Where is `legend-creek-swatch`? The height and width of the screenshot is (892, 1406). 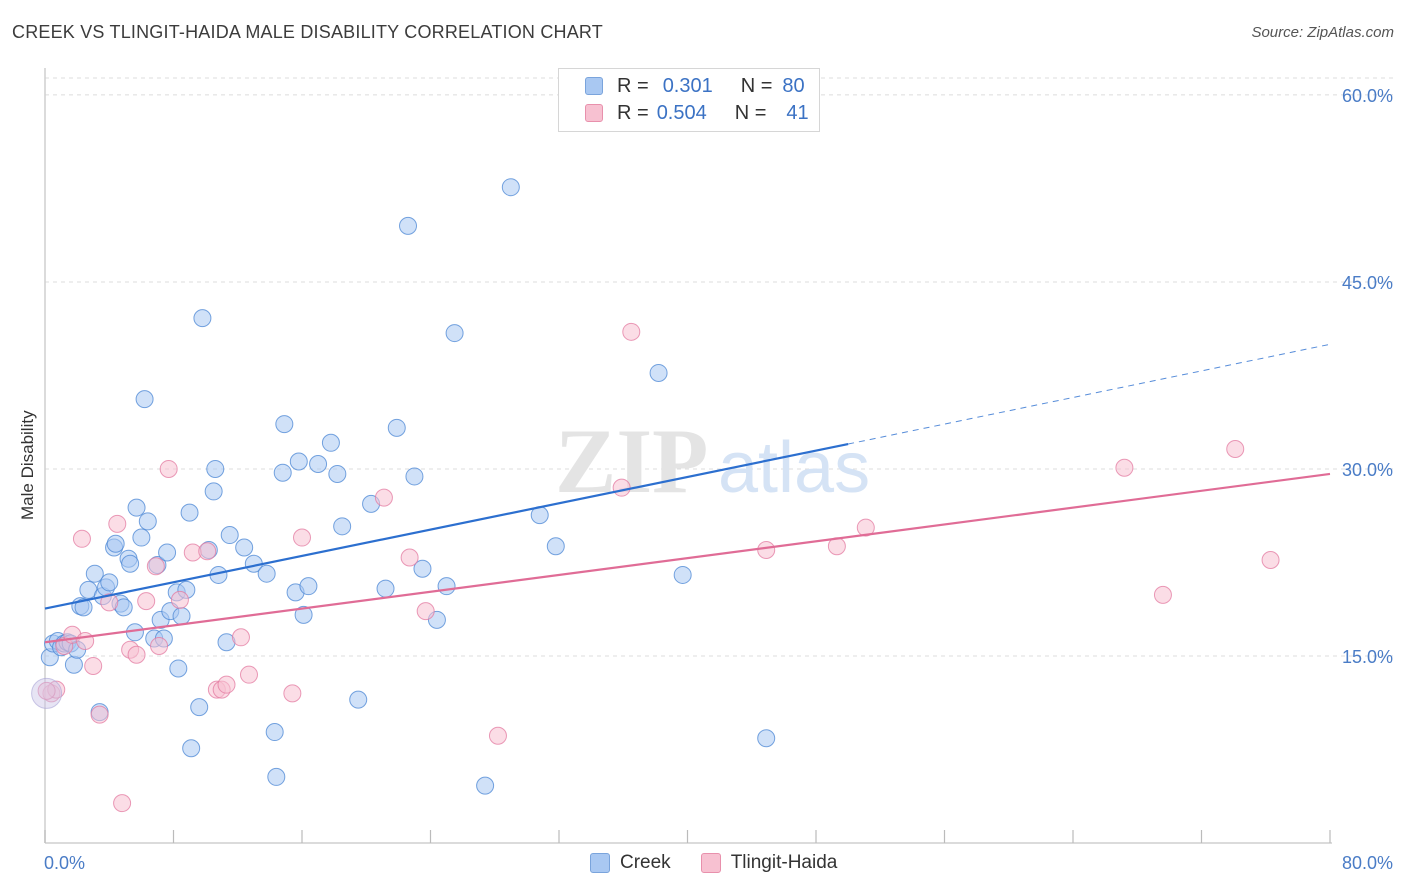
legend-creek-swatch is located at coordinates (600, 863).